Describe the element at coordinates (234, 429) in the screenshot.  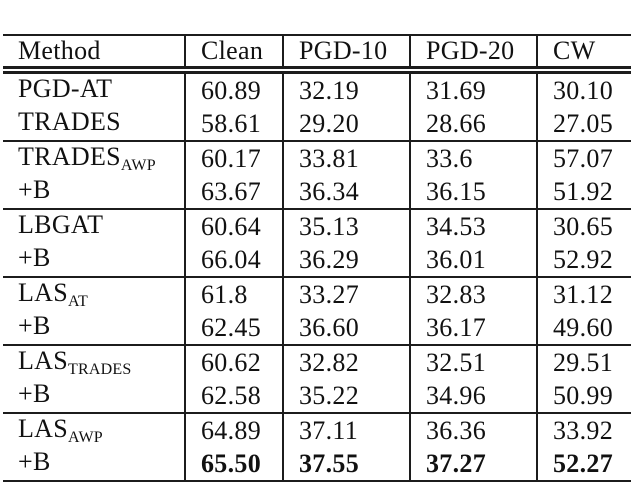
I see `value-cell: 64.89` at that location.